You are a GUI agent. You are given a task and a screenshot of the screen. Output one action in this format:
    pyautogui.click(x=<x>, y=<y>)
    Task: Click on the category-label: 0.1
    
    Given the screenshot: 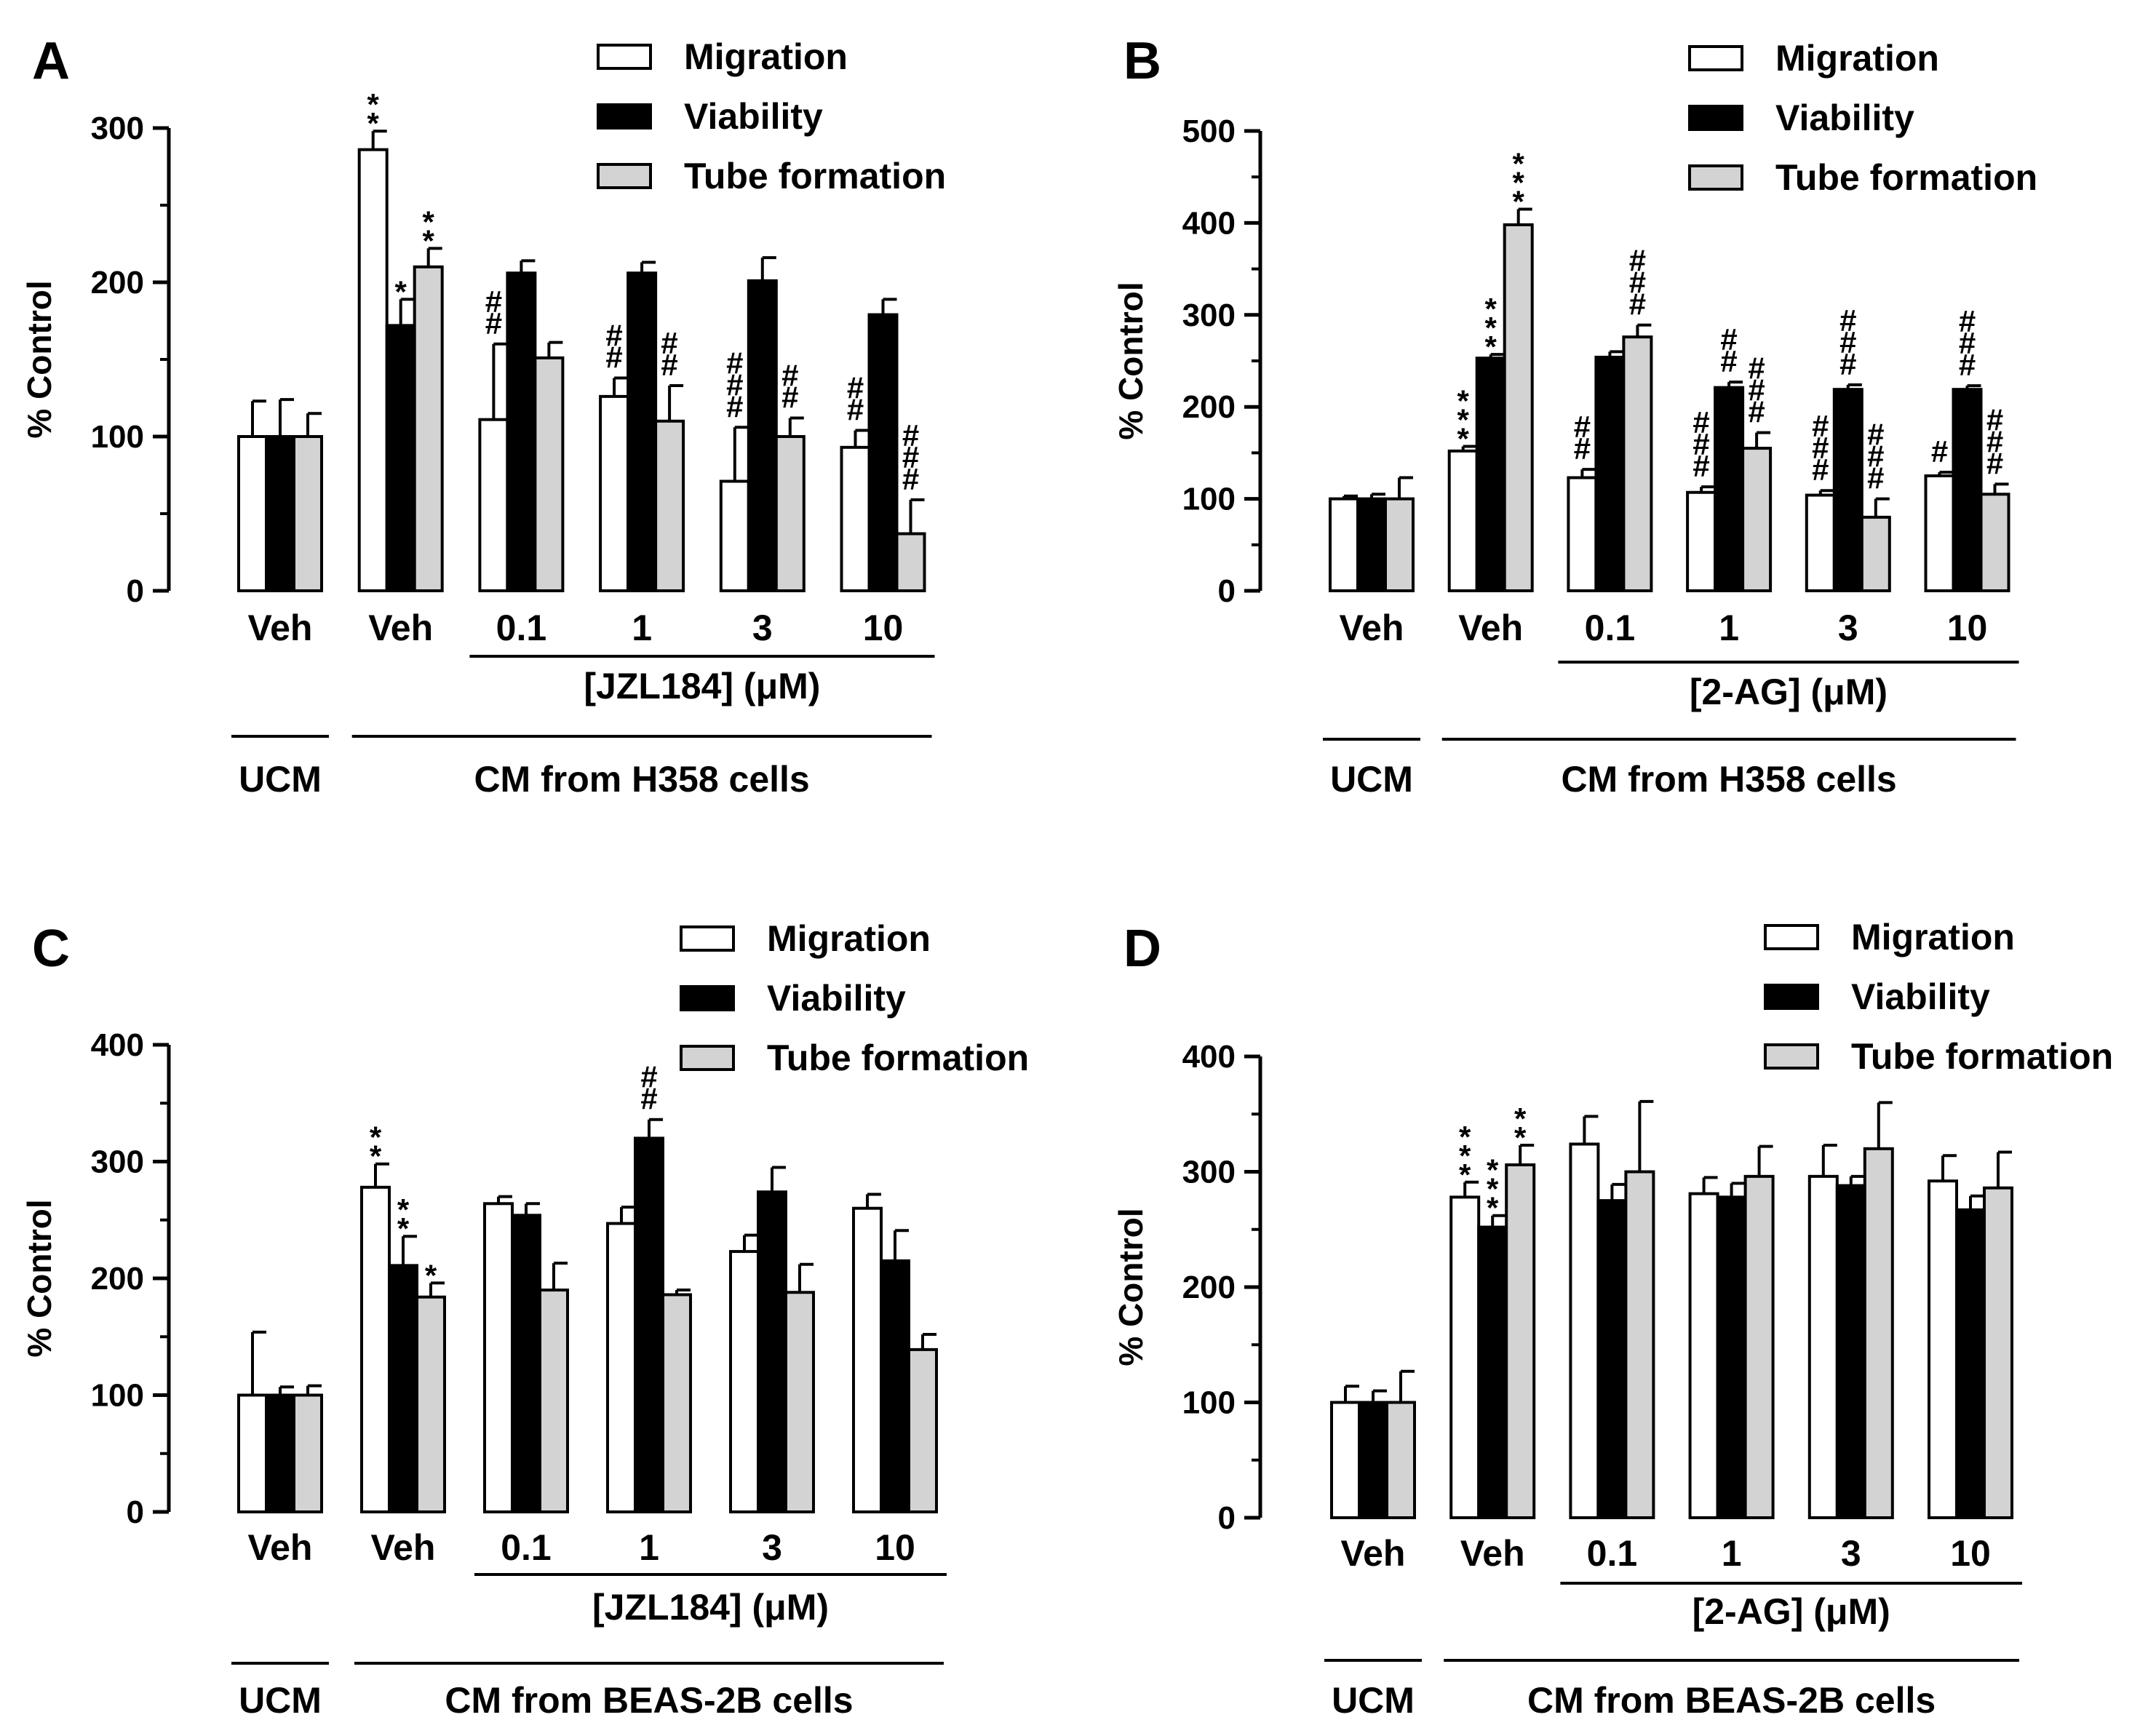 What is the action you would take?
    pyautogui.click(x=526, y=1547)
    